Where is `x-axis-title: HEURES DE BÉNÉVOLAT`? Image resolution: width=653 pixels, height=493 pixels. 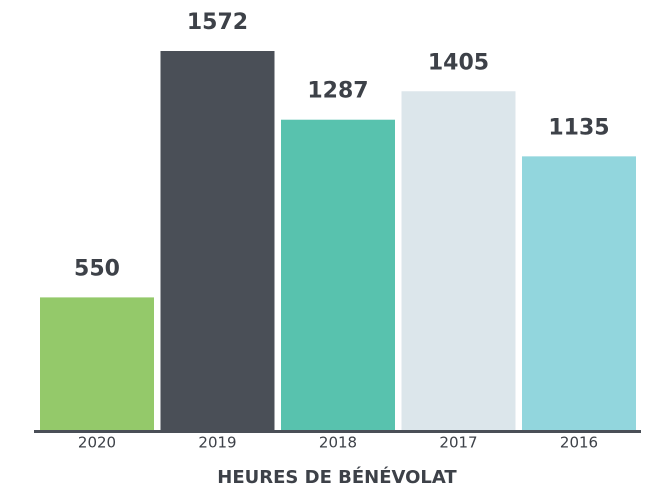
x-axis-title: HEURES DE BÉNÉVOLAT is located at coordinates (337, 477).